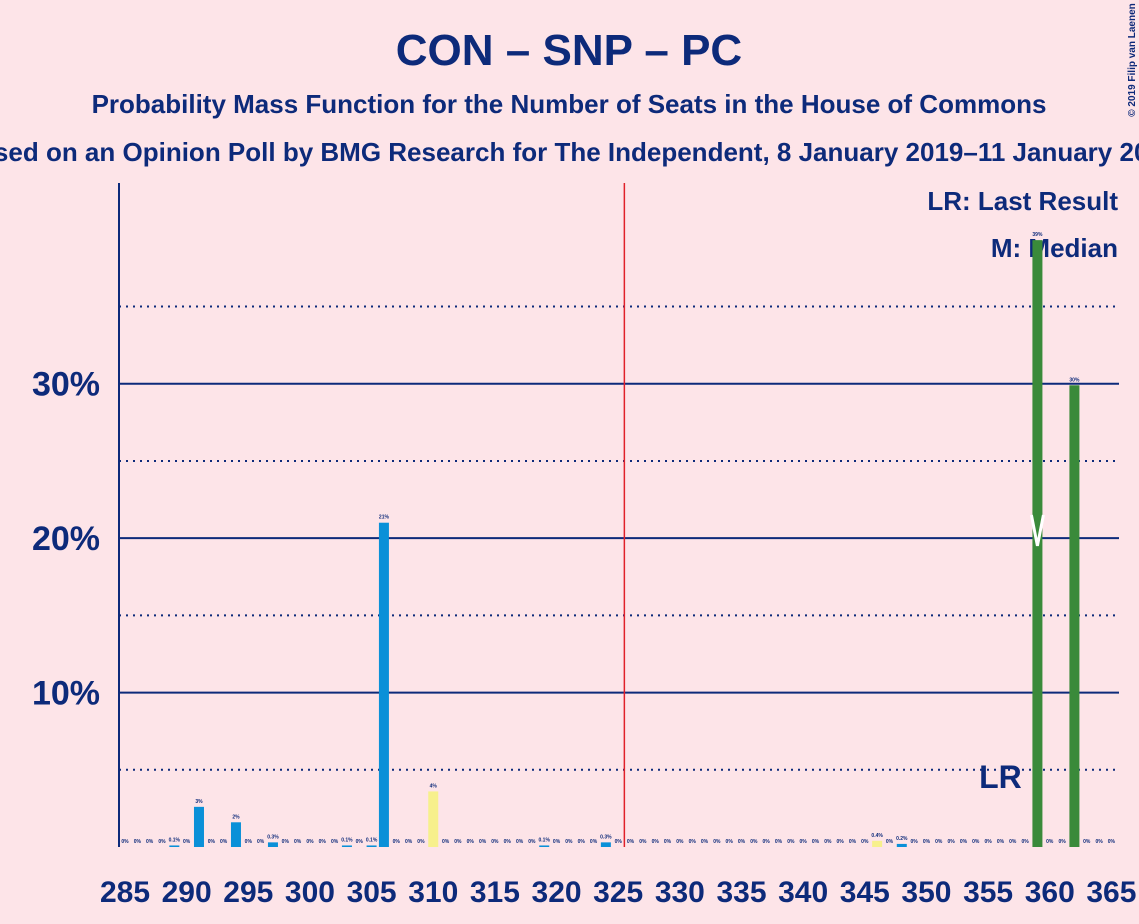  What do you see at coordinates (680, 892) in the screenshot?
I see `x-tick-label: 330` at bounding box center [680, 892].